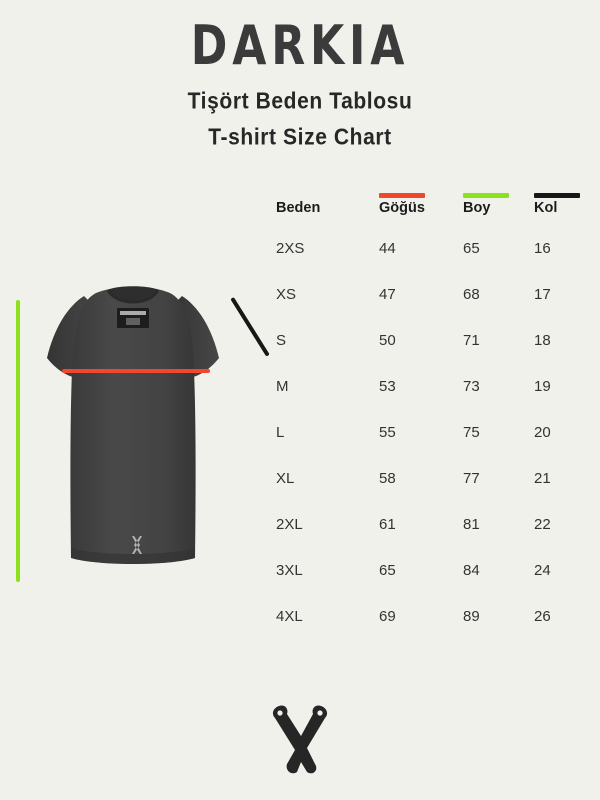 This screenshot has width=600, height=800. I want to click on chest-accent-bar, so click(402, 195).